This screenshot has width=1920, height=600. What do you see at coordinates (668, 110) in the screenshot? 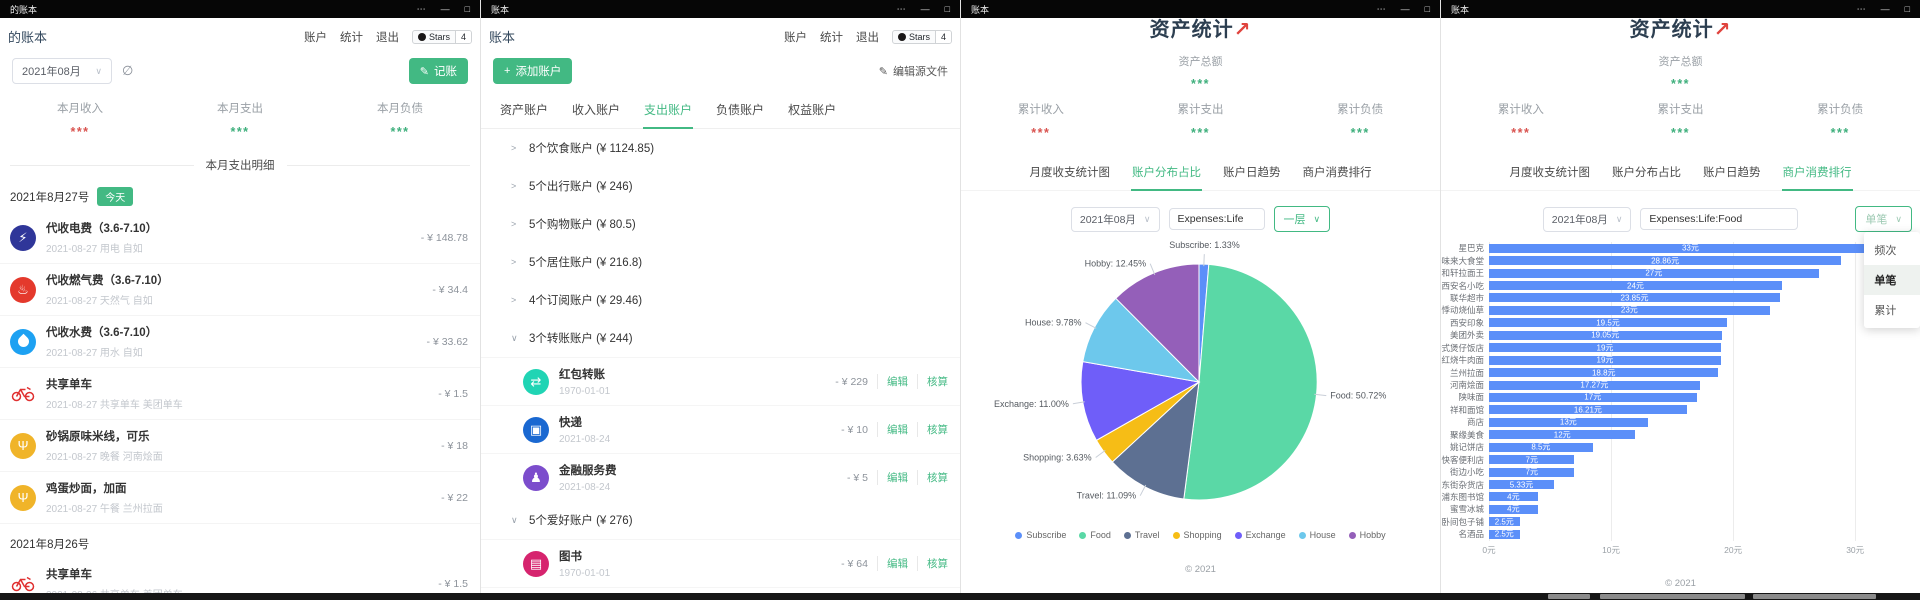
I see `tab-expenses: 支出账户` at bounding box center [668, 110].